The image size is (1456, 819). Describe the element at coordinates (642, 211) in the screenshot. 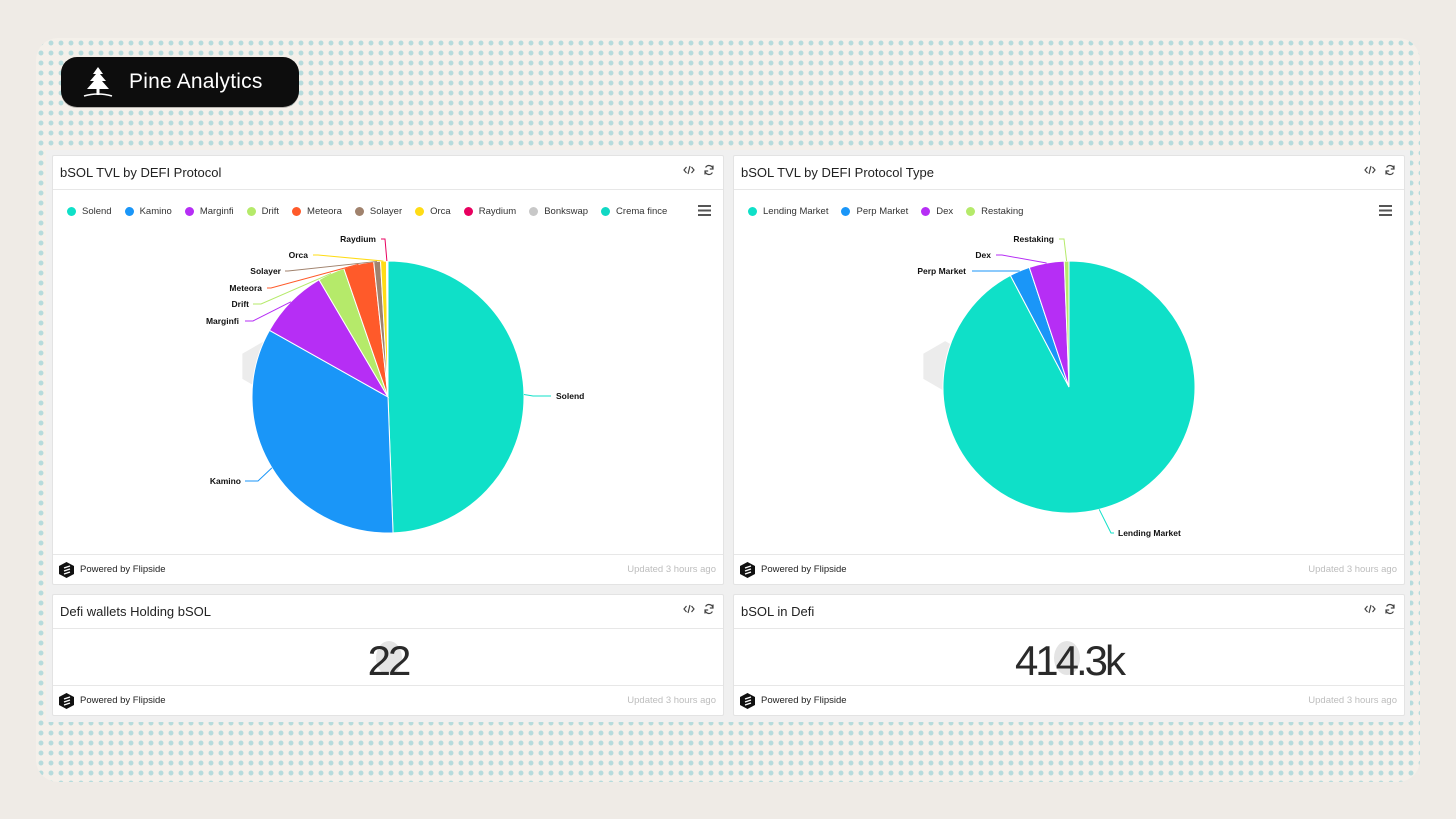

I see `legend-label: Crema fince` at that location.